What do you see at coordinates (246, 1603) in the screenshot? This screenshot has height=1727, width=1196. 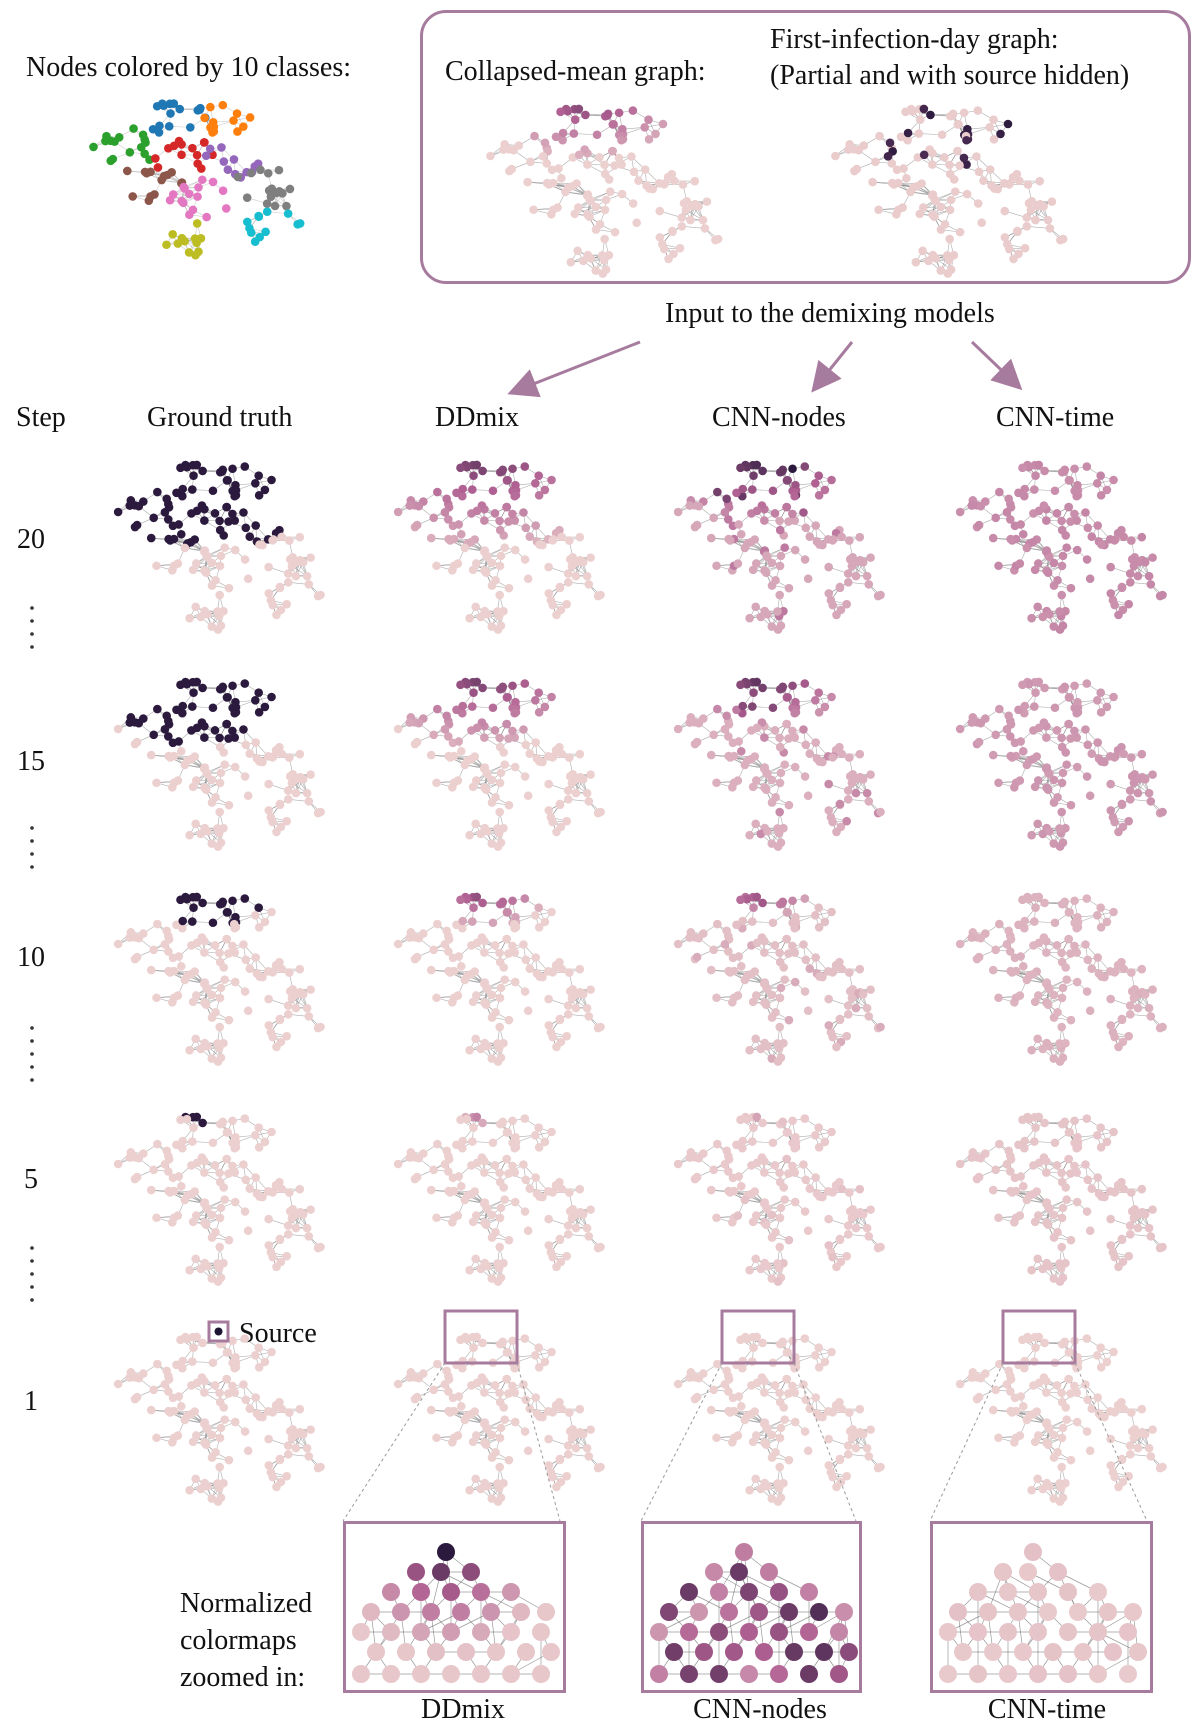 I see `zoom-caption-1: Normalized` at bounding box center [246, 1603].